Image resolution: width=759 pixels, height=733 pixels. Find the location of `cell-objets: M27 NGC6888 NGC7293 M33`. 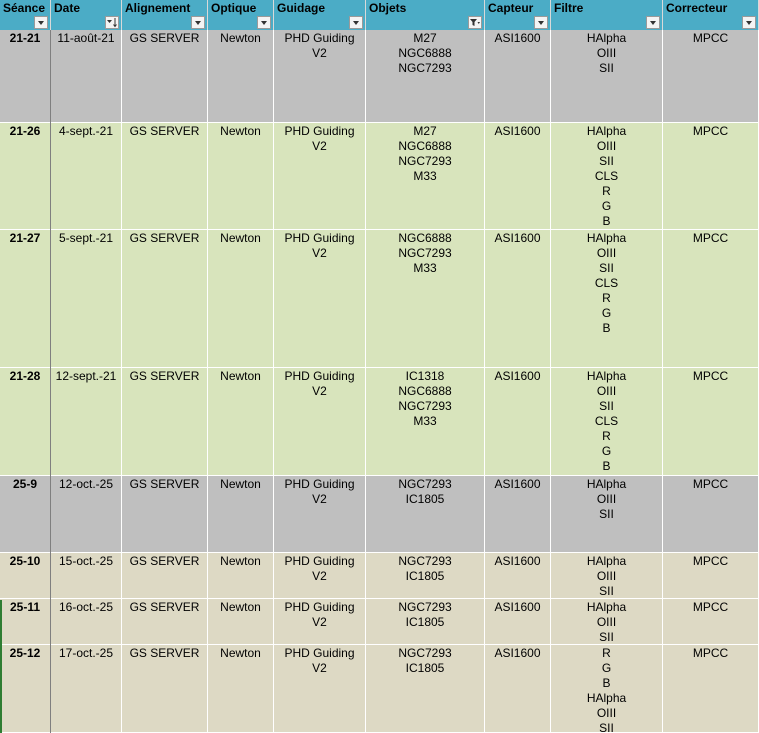

cell-objets: M27 NGC6888 NGC7293 M33 is located at coordinates (425, 176).